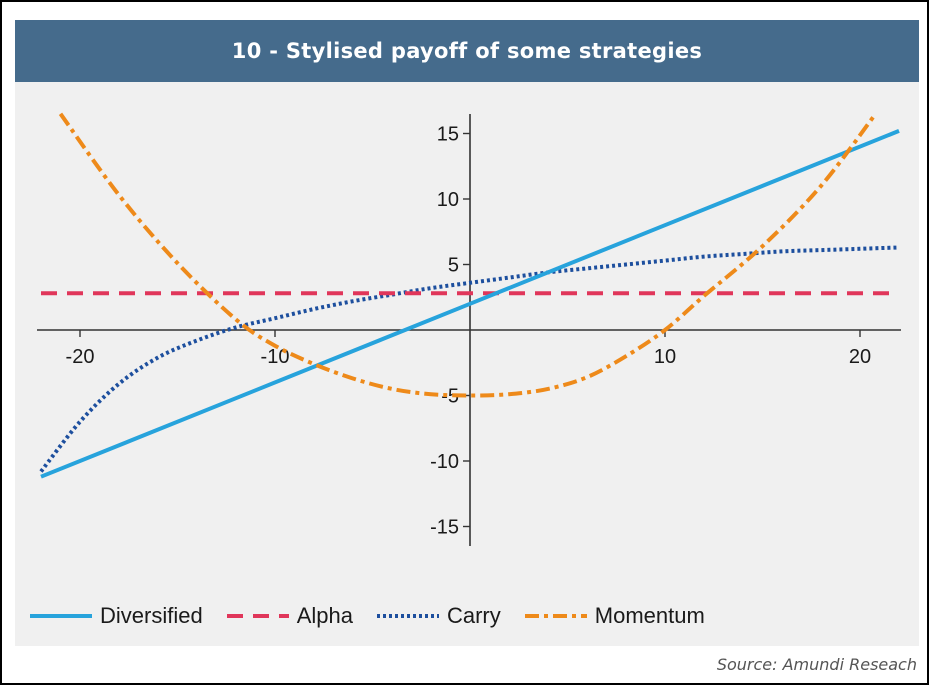 This screenshot has height=685, width=929. Describe the element at coordinates (453, 266) in the screenshot. I see `y-tick-label: 5` at that location.